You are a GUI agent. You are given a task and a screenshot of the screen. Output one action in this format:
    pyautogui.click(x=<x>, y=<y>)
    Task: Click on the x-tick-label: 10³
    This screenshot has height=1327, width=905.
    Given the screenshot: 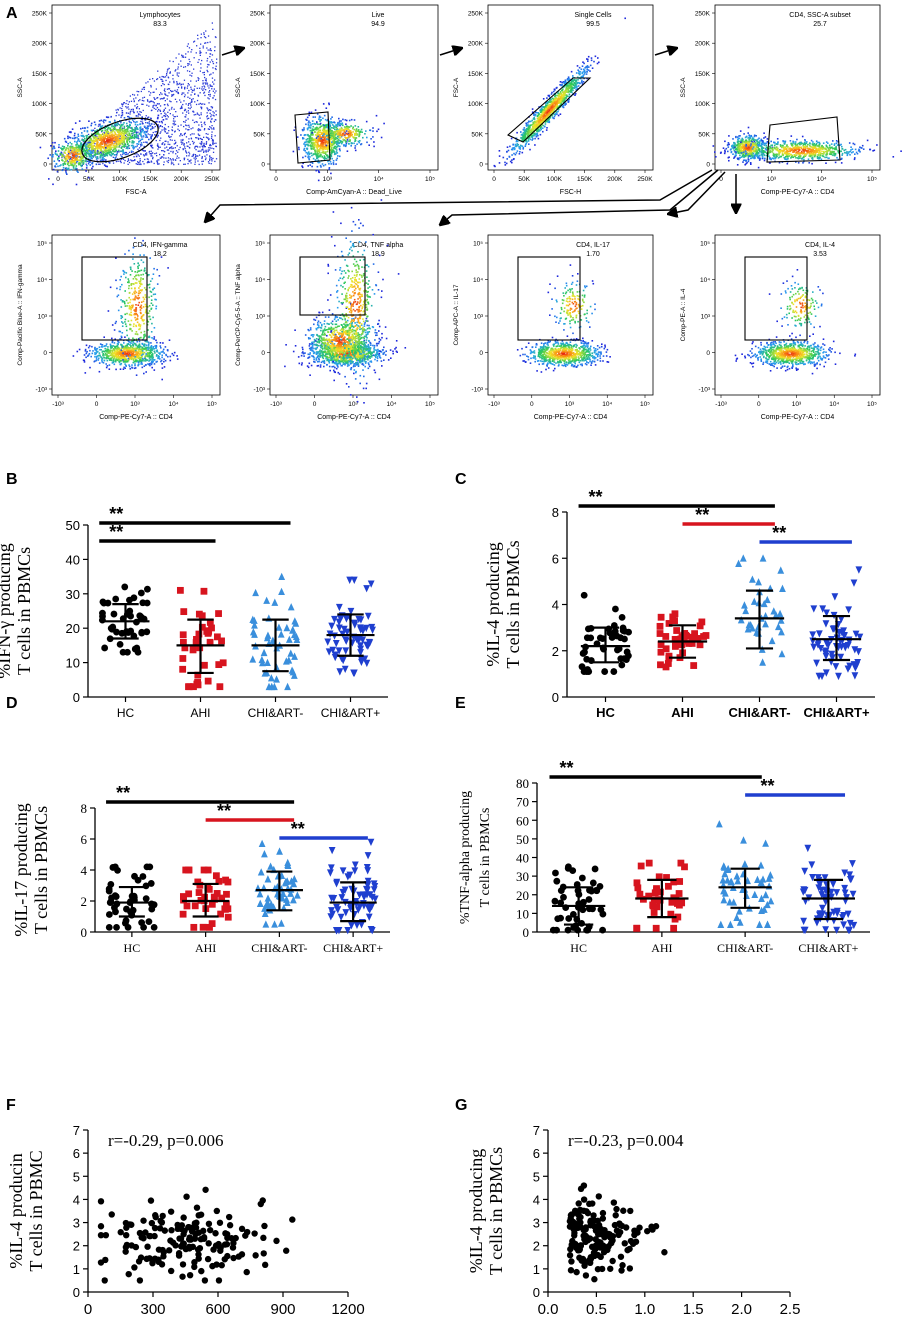 What is the action you would take?
    pyautogui.click(x=328, y=179)
    